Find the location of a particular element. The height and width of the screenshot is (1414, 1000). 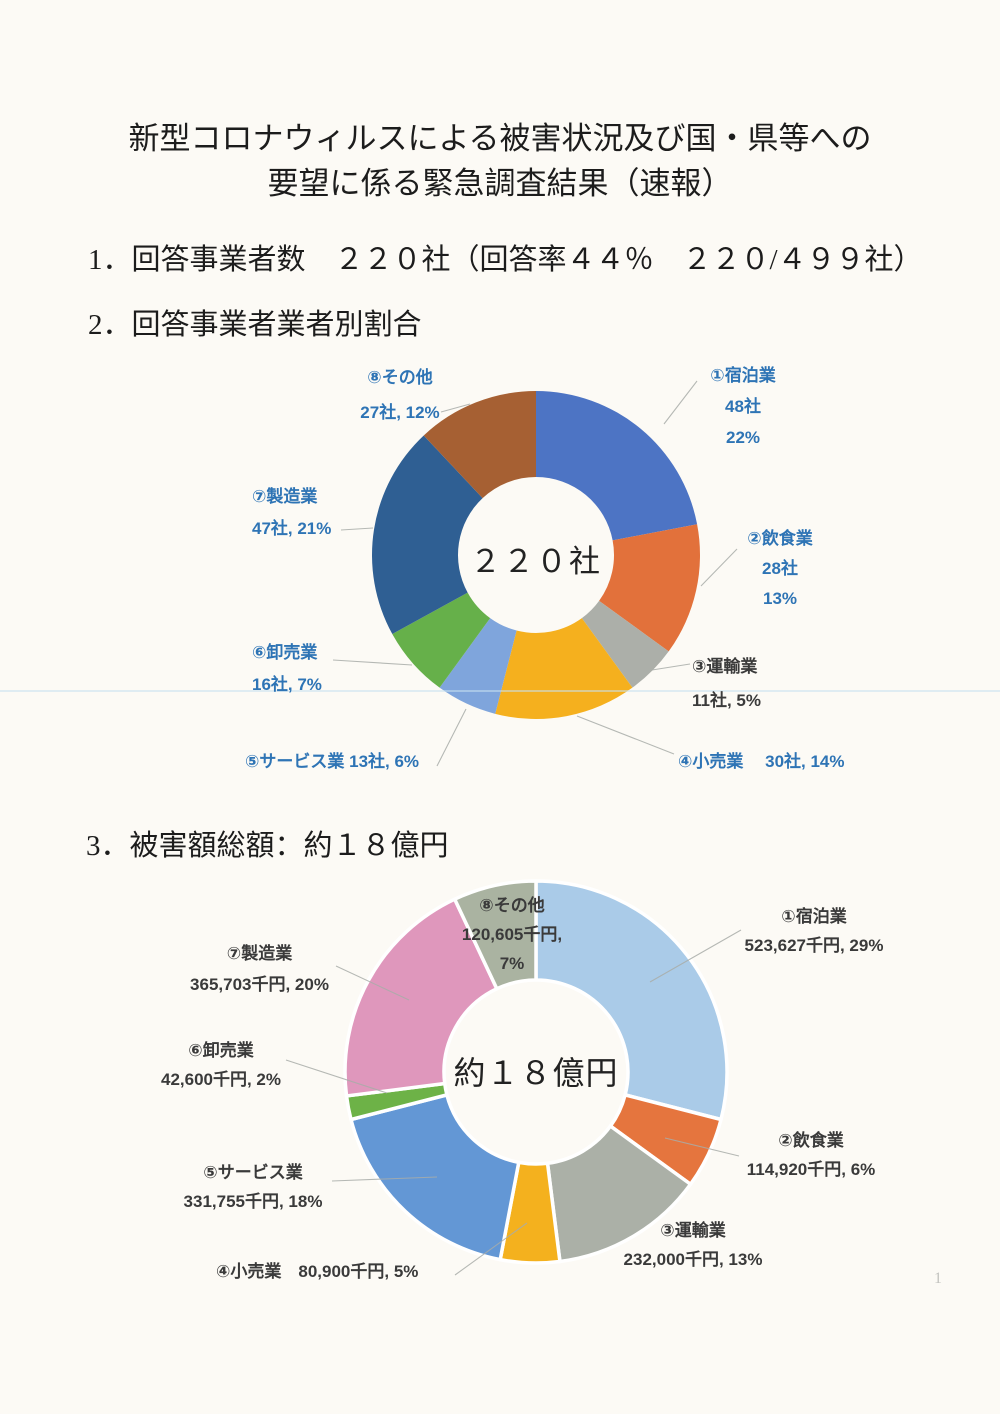

chart1-label-service: ⑤サービス業 13社, 6% is located at coordinates (332, 761).